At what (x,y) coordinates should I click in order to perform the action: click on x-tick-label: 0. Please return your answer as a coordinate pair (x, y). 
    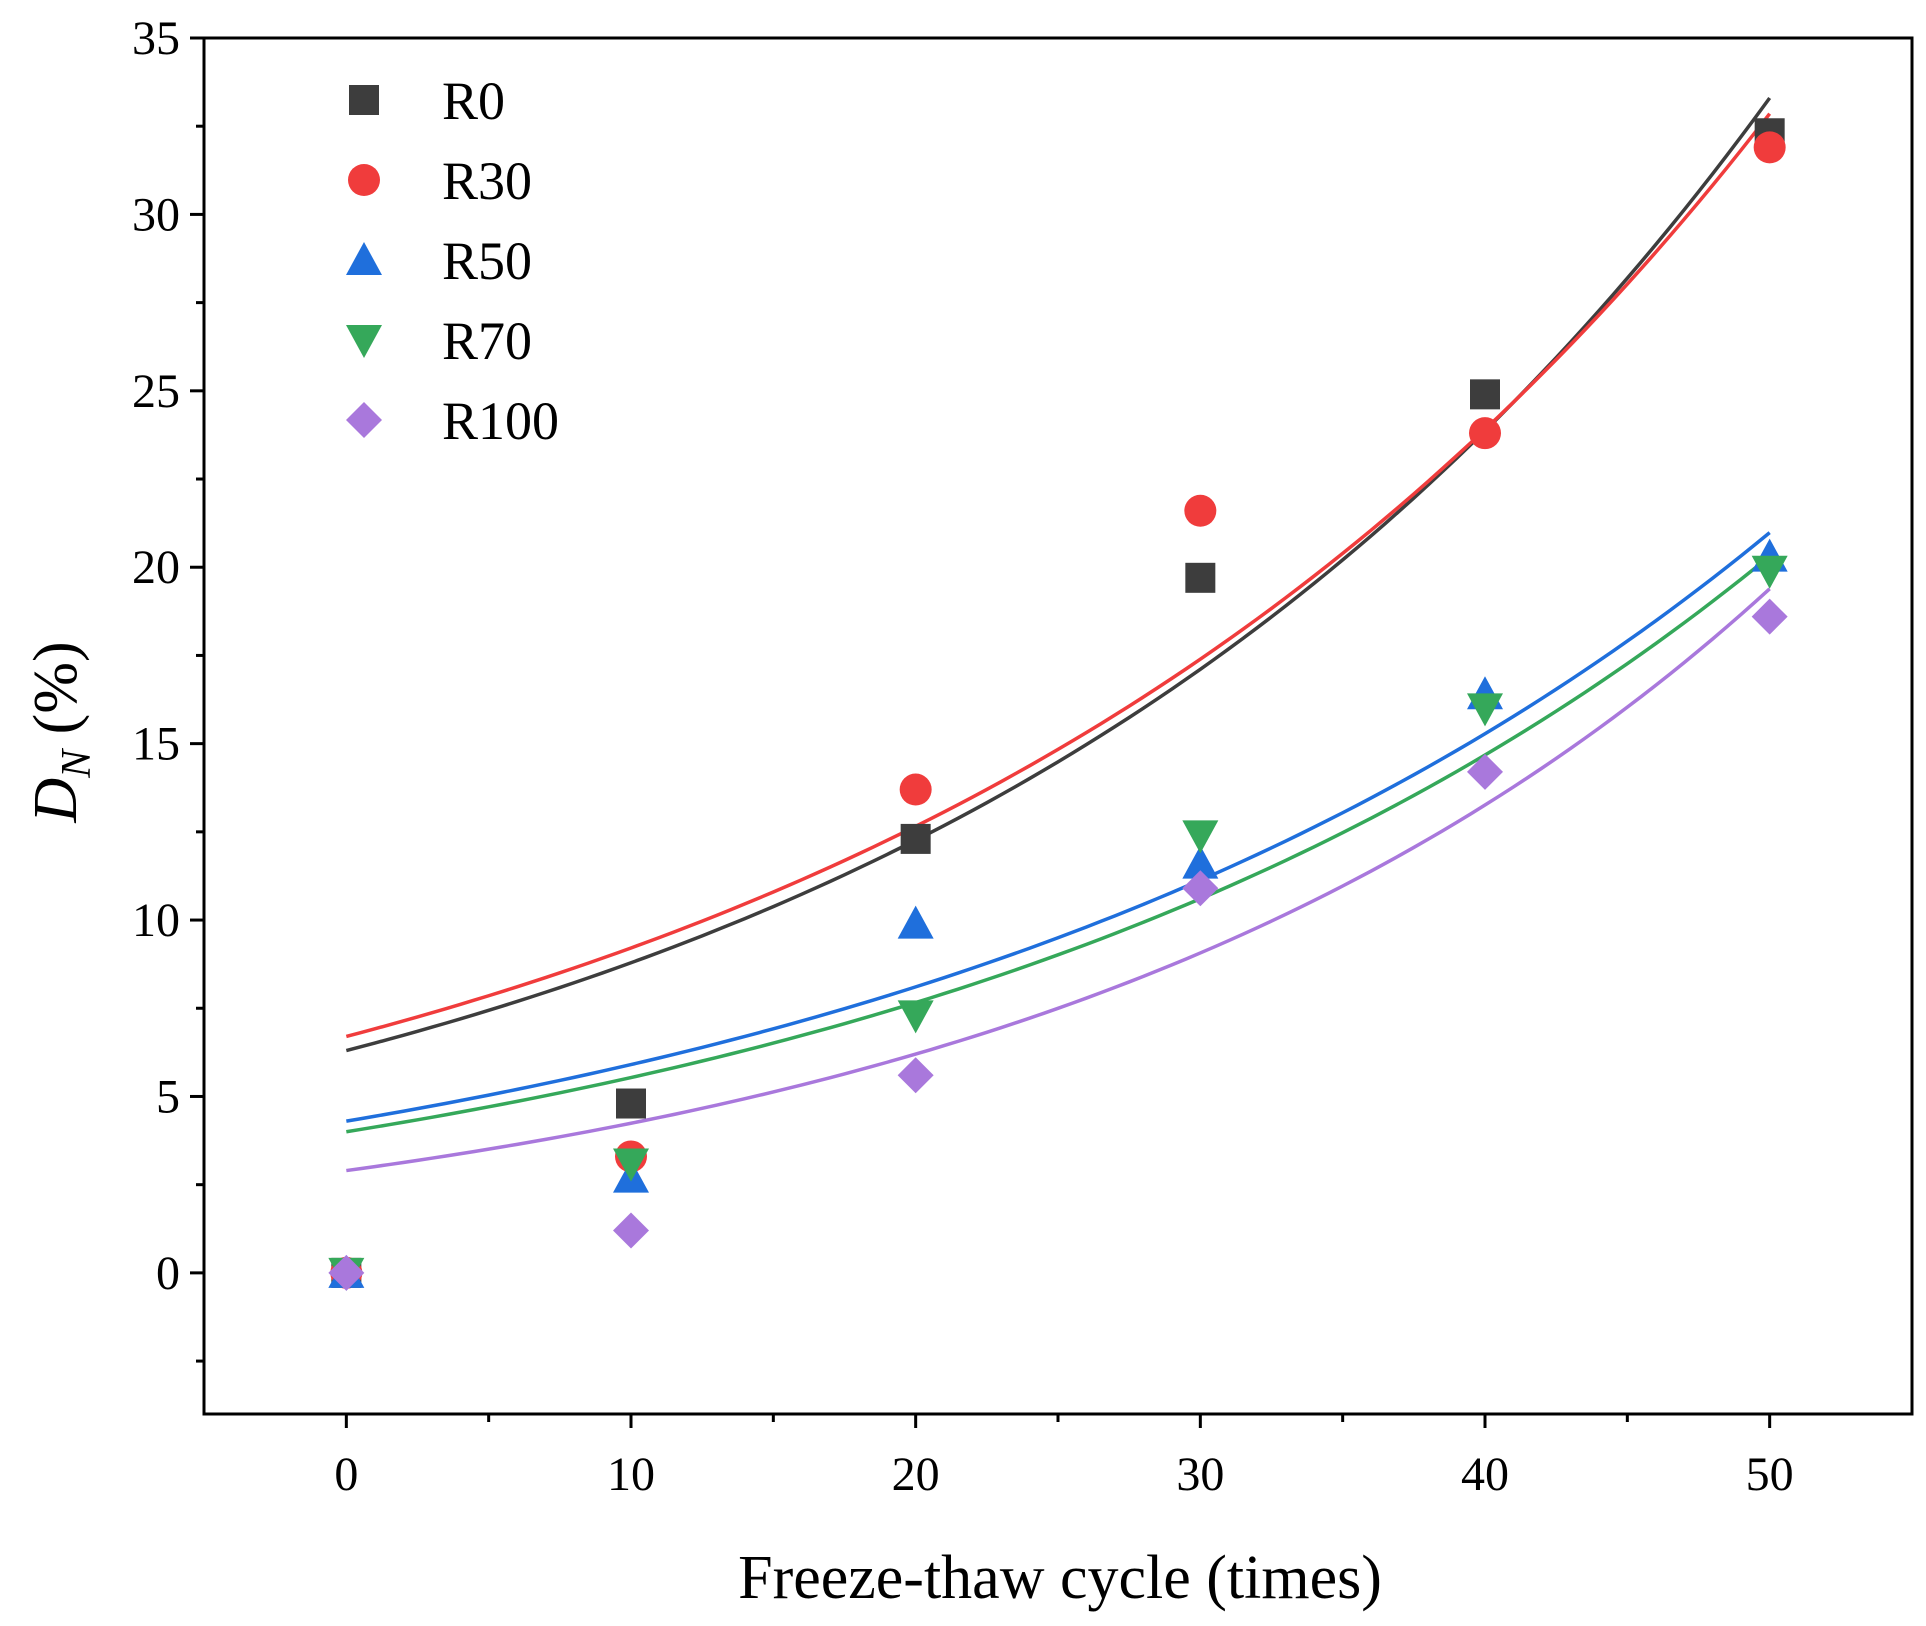
    Looking at the image, I should click on (346, 1474).